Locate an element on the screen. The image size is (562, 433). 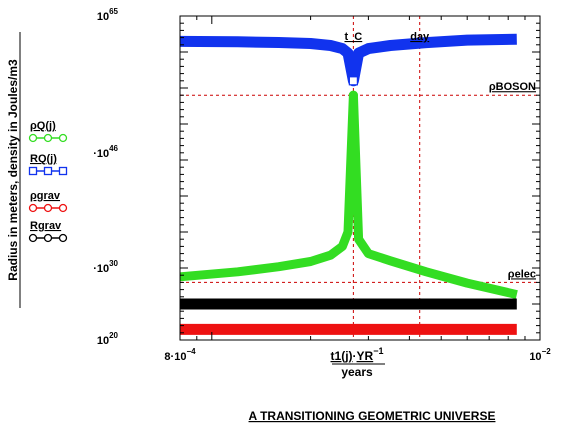
x-axis-label: t1(j)·YR−1 is located at coordinates (357, 354).